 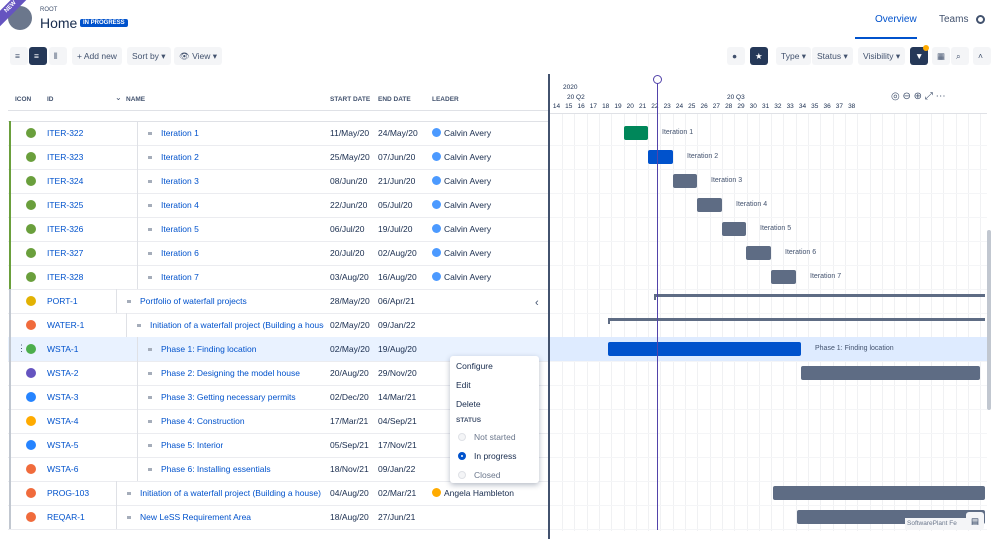 I want to click on issue-key: WSTA-4, so click(x=63, y=421).